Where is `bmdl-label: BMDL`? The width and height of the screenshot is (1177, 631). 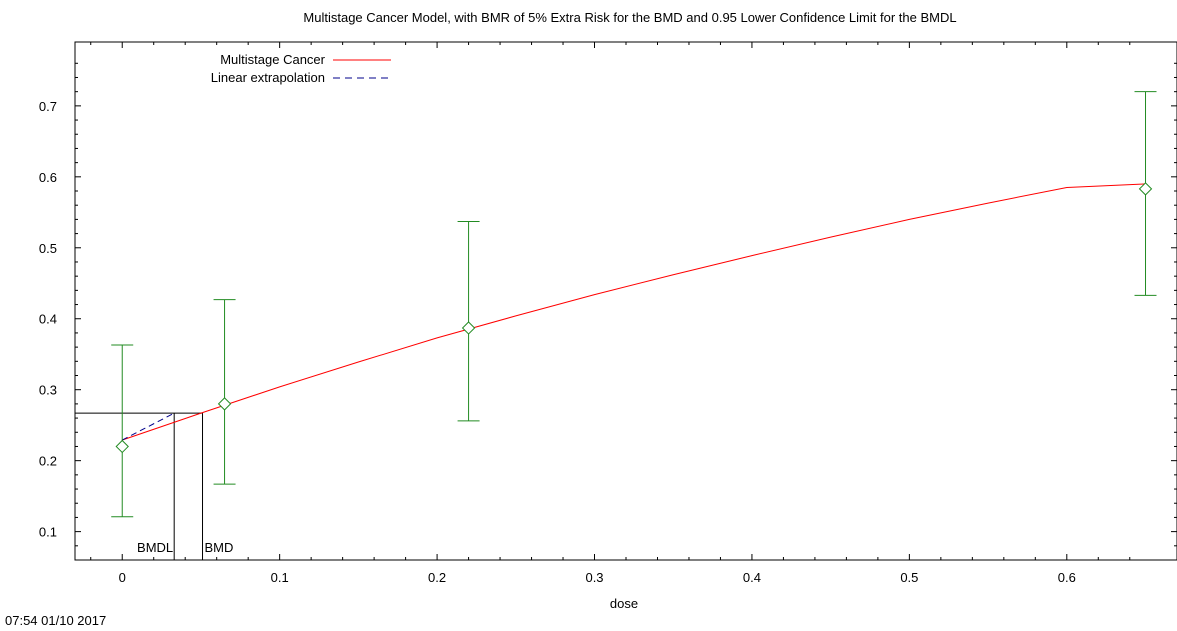
bmdl-label: BMDL is located at coordinates (155, 547).